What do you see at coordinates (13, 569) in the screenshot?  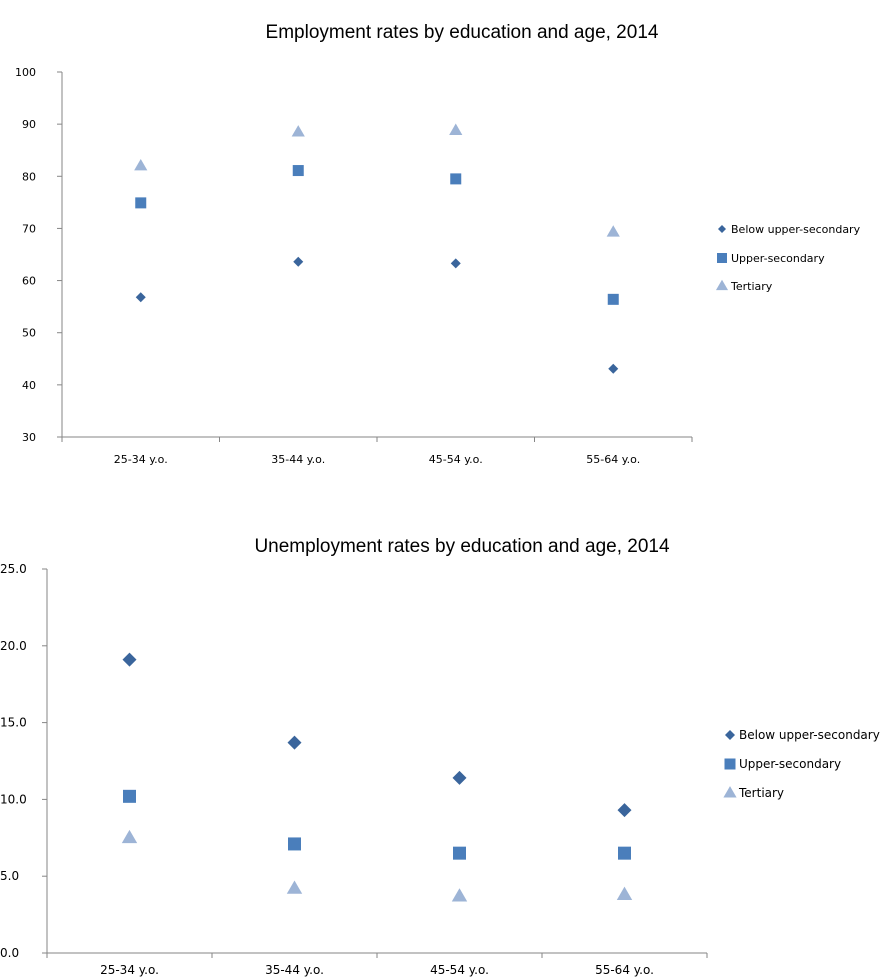 I see `y-tick-label: 25.0` at bounding box center [13, 569].